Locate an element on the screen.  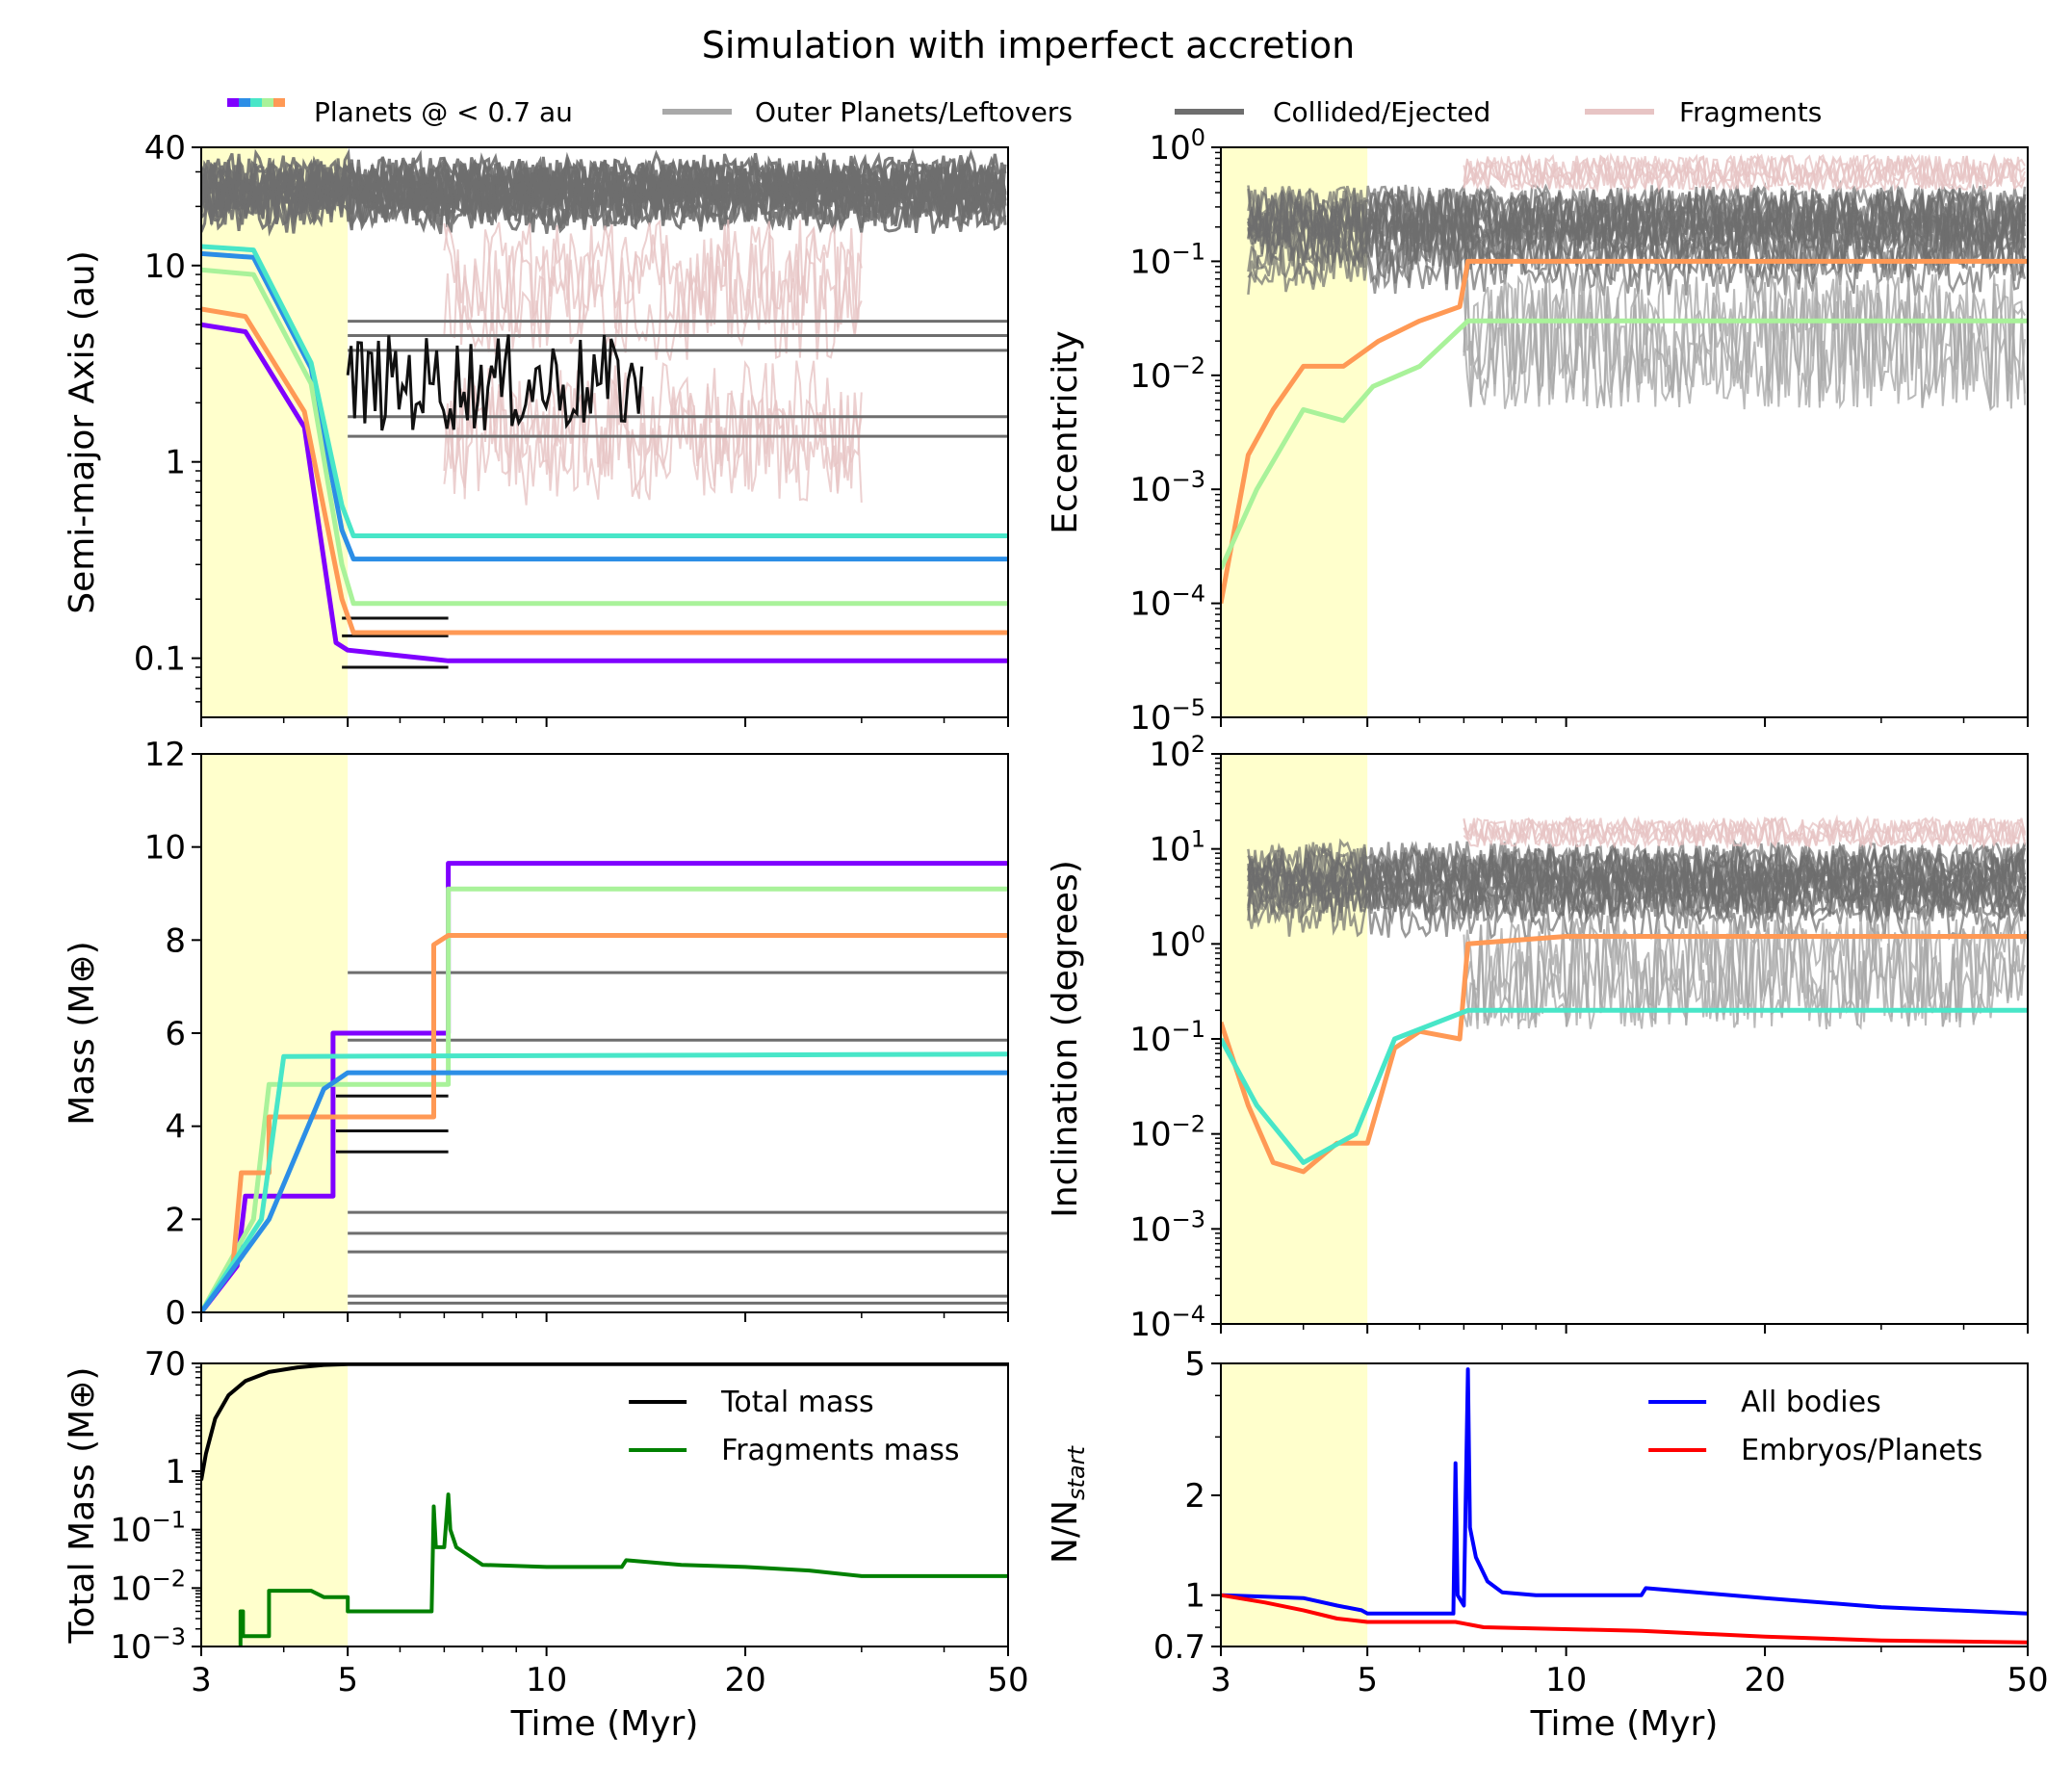
y-tick-label: 6 is located at coordinates (175, 1034).